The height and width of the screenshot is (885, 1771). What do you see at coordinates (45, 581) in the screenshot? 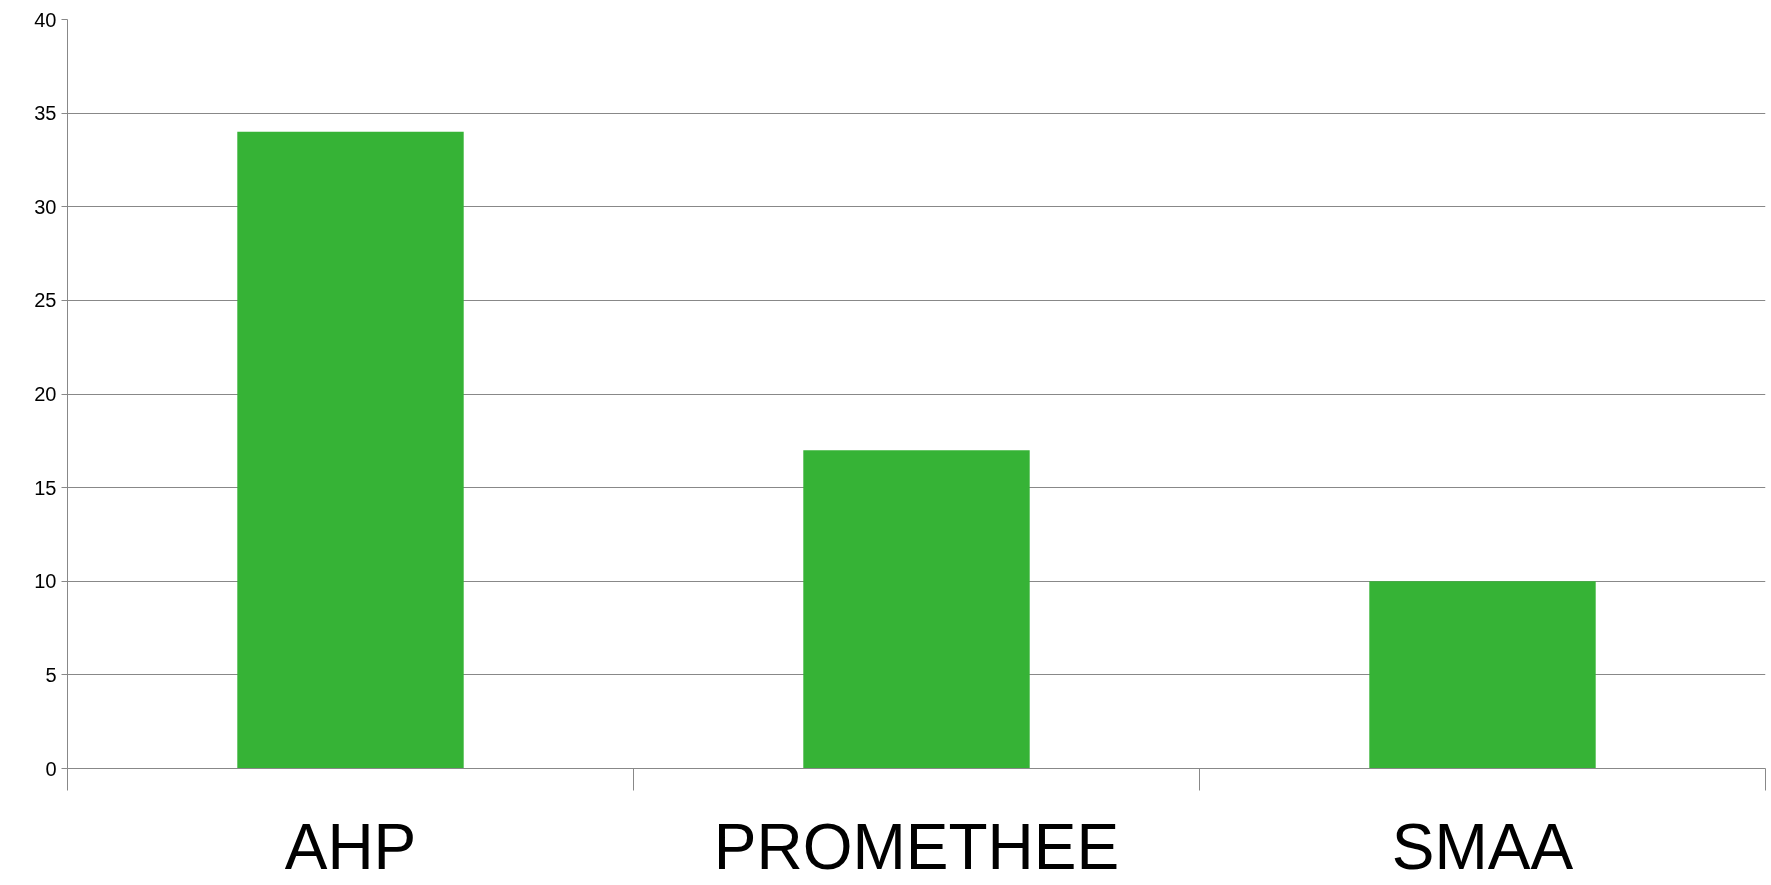
I see `y-tick-label: 10` at bounding box center [45, 581].